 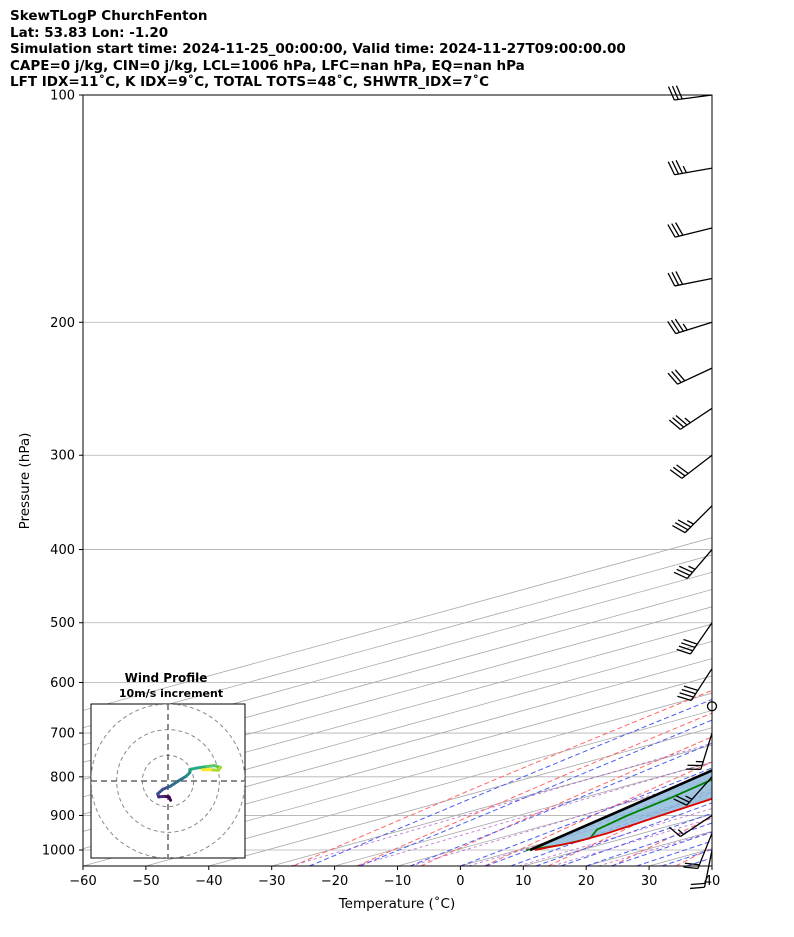 What do you see at coordinates (109, 16) in the screenshot?
I see `chart-title: SkewTLogP ChurchFenton` at bounding box center [109, 16].